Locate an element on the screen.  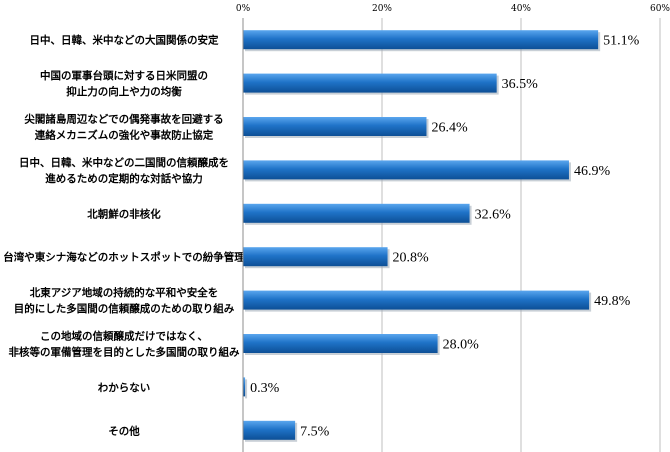
category-label-line: 連絡メカニズムの強化や事故防止協定 is located at coordinates (124, 135).